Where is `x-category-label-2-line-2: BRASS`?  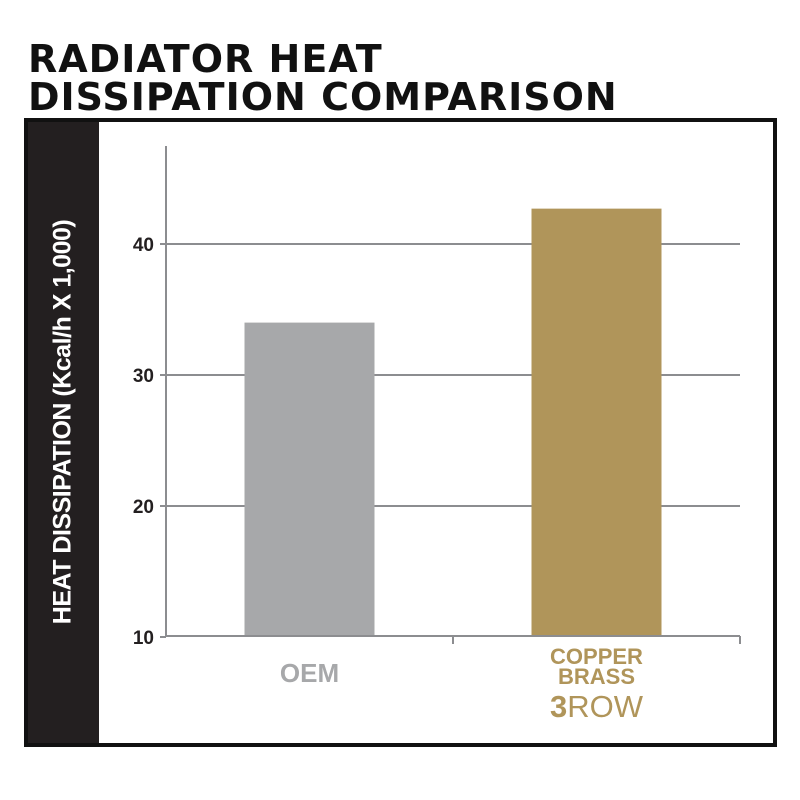 x-category-label-2-line-2: BRASS is located at coordinates (596, 676).